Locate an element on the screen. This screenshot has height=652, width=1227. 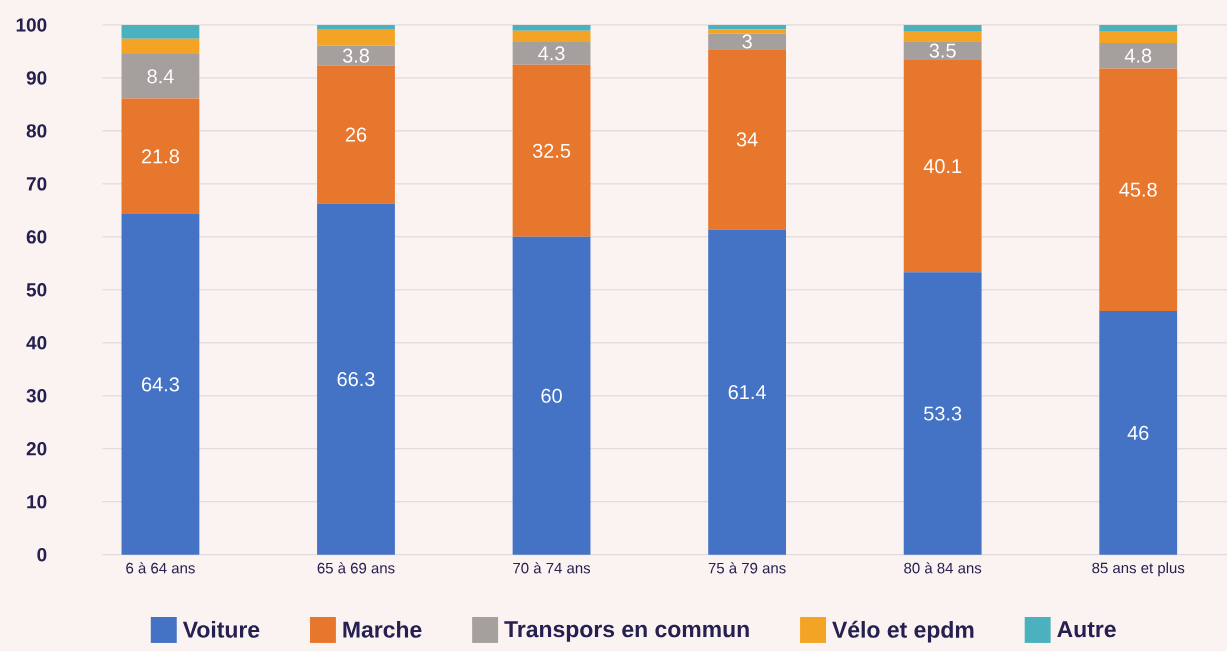
data-label: 4.3 is located at coordinates (551, 53).